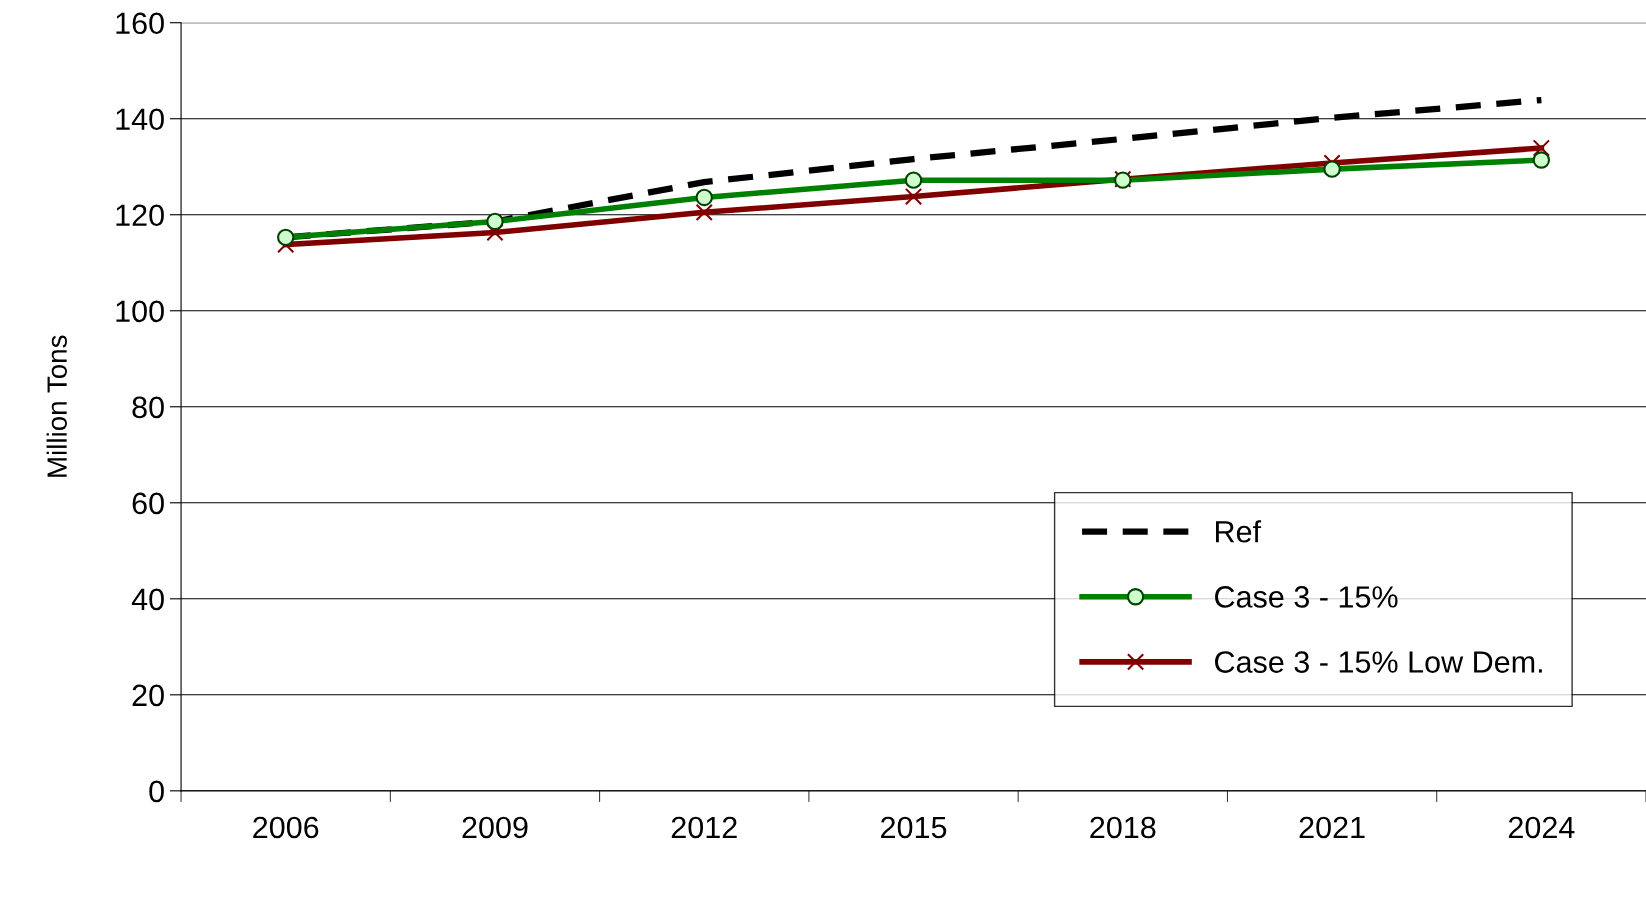 This screenshot has height=909, width=1646. I want to click on x-tick-label: 2018, so click(1123, 827).